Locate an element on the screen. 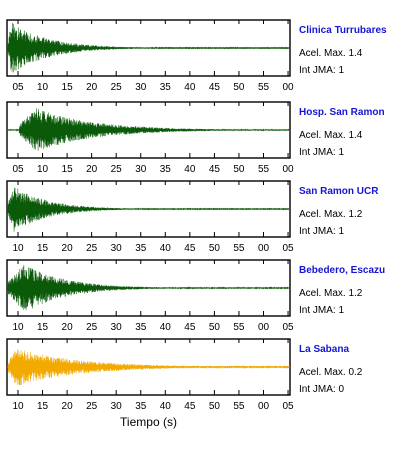  station-name: Clinica Turrubares is located at coordinates (343, 30).